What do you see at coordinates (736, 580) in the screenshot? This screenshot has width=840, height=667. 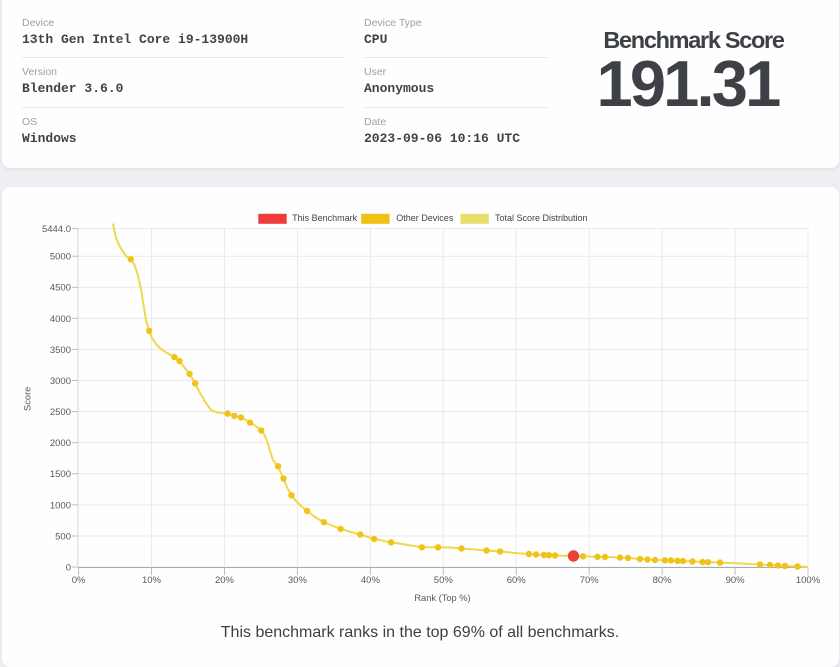 I see `svg-text: 90%` at bounding box center [736, 580].